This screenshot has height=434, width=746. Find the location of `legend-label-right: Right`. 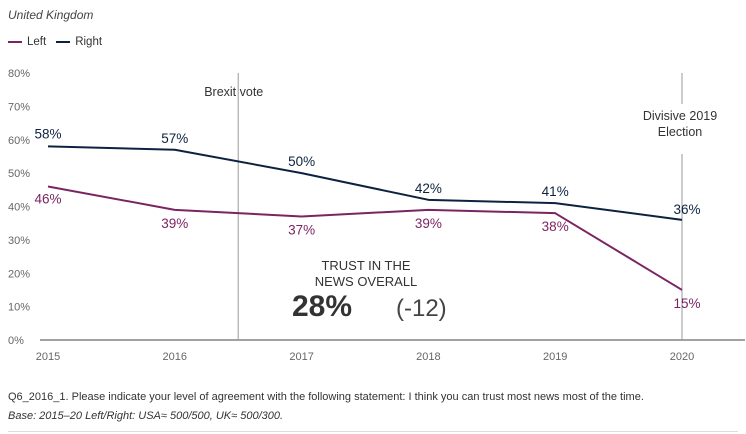

legend-label-right: Right is located at coordinates (89, 42).